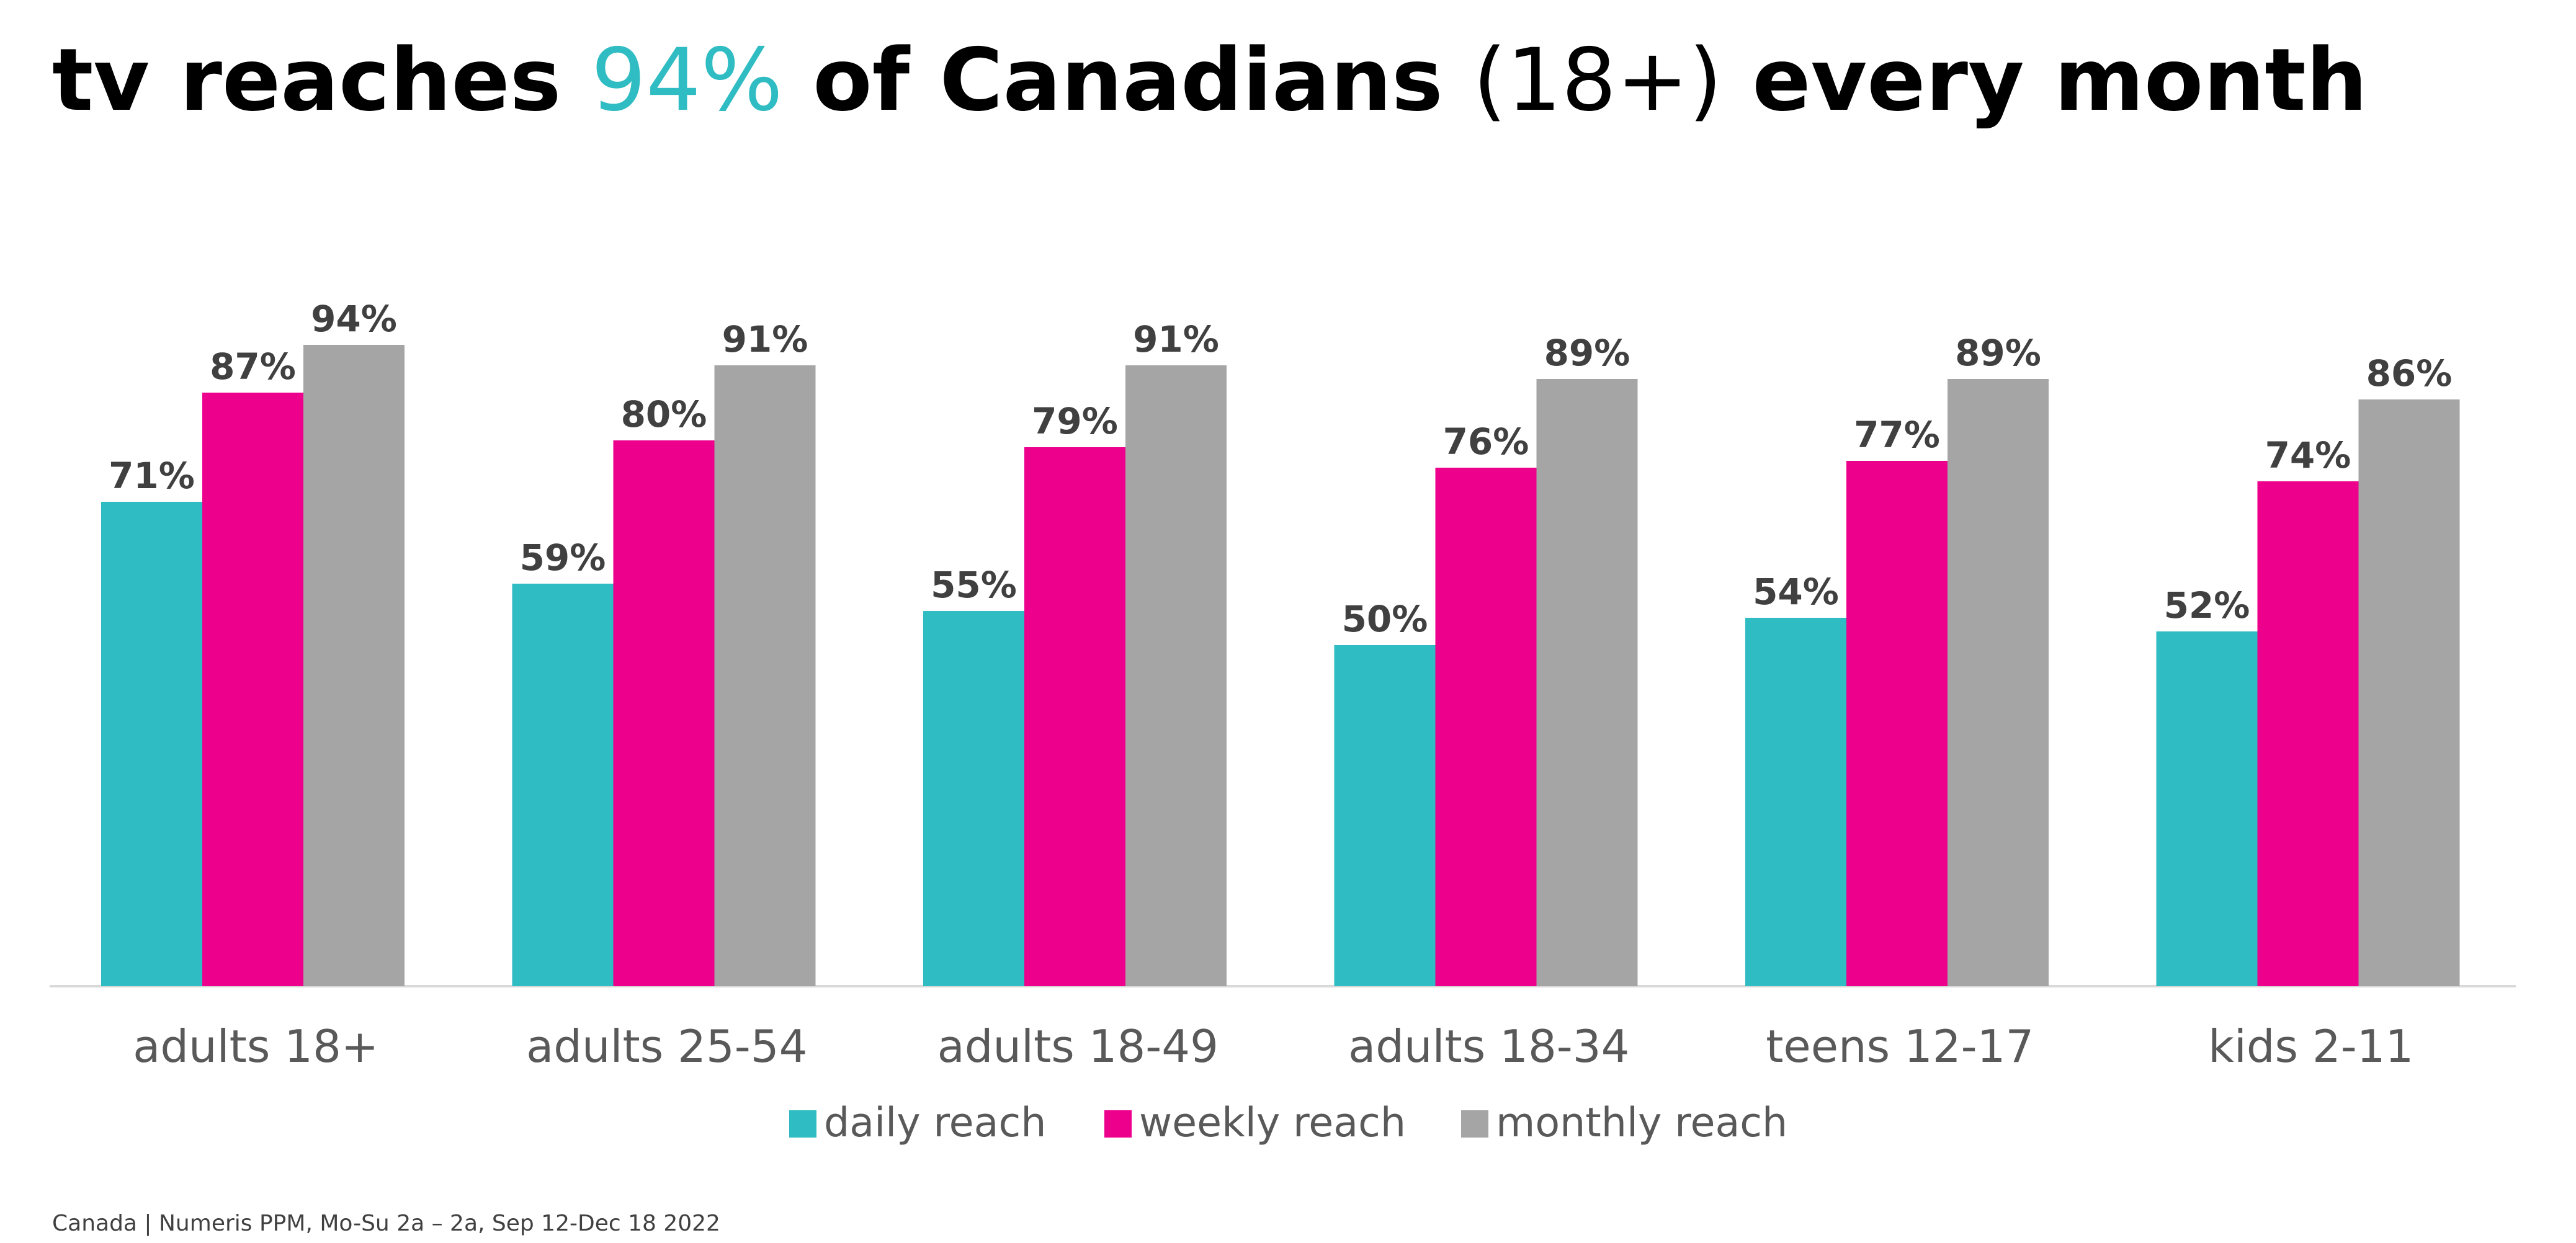 This screenshot has height=1243, width=2576. I want to click on title-prefix: tv reaches, so click(321, 80).